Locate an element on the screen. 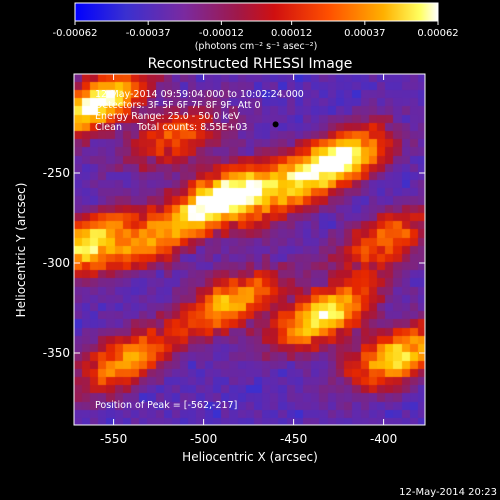  x-tick-label: -500 is located at coordinates (203, 439).